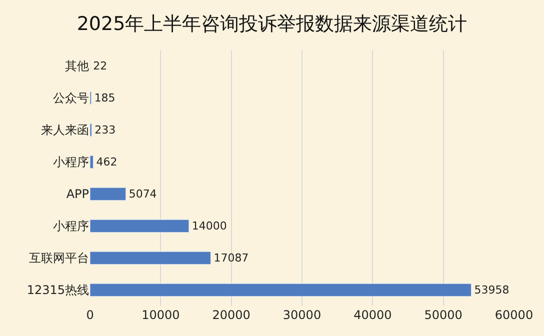 The image size is (544, 336). Describe the element at coordinates (105, 130) in the screenshot. I see `data-label: 233` at that location.